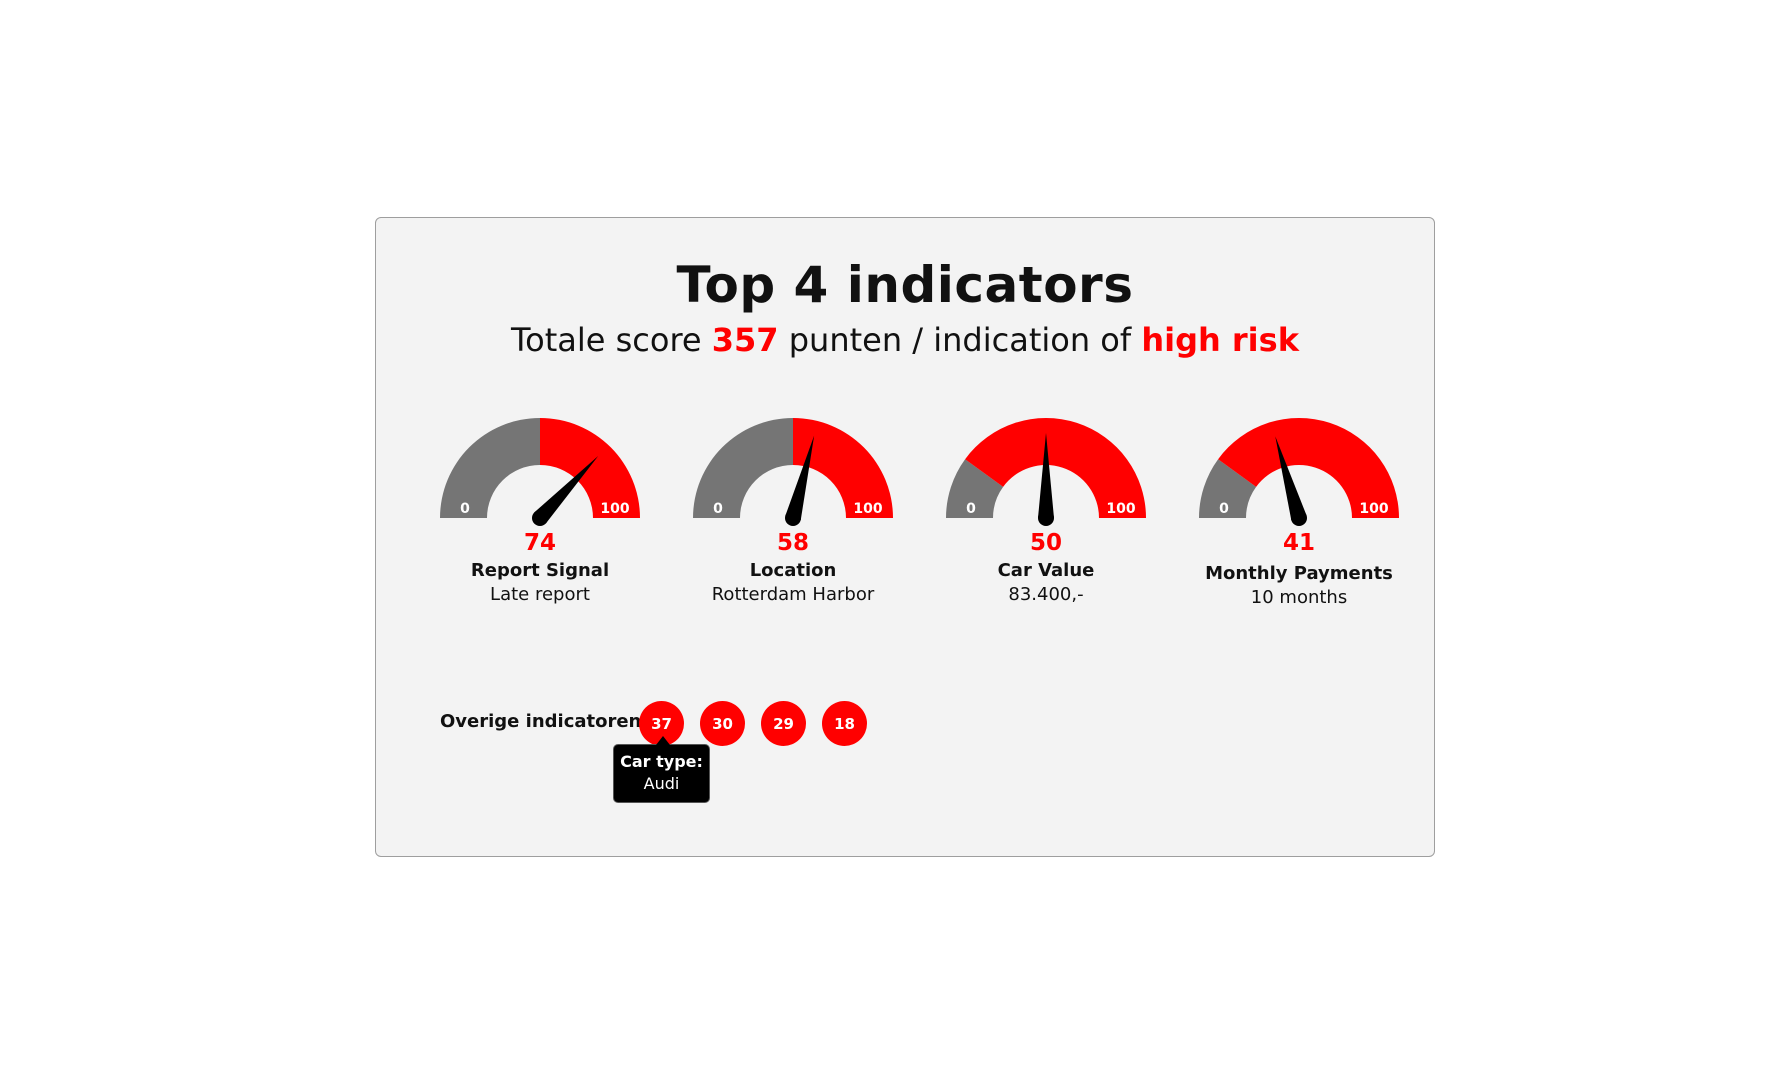  Describe the element at coordinates (905, 285) in the screenshot. I see `page-title: Top 4 indicators` at that location.